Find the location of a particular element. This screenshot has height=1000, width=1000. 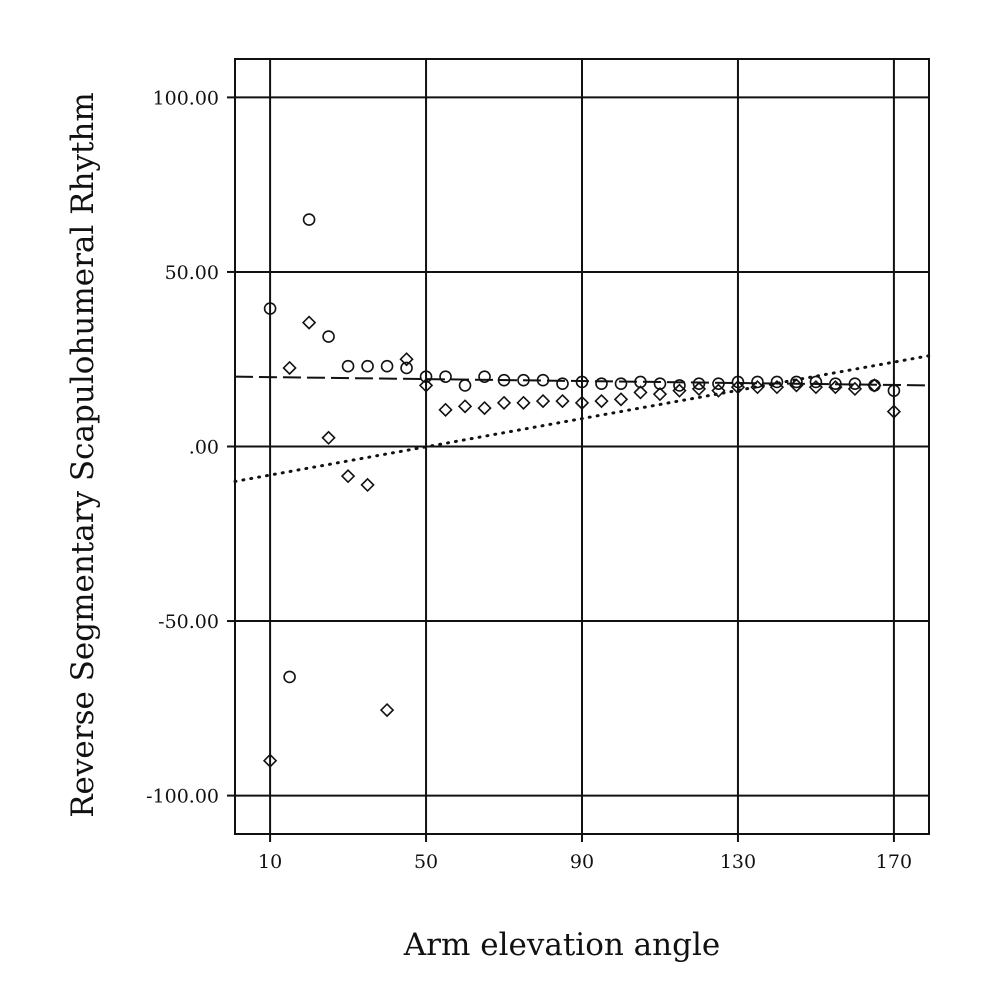

x-tick-label: 170 is located at coordinates (894, 862).